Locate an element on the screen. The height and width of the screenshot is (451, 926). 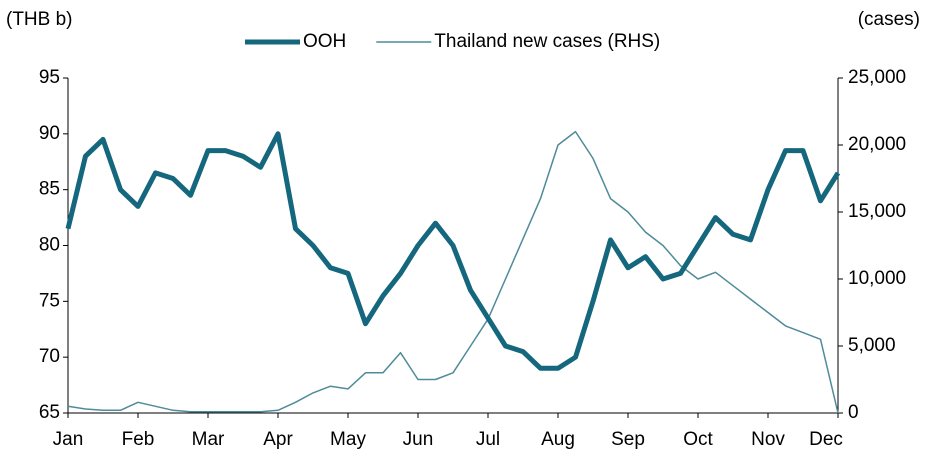
x-tick-label: Nov is located at coordinates (768, 439).